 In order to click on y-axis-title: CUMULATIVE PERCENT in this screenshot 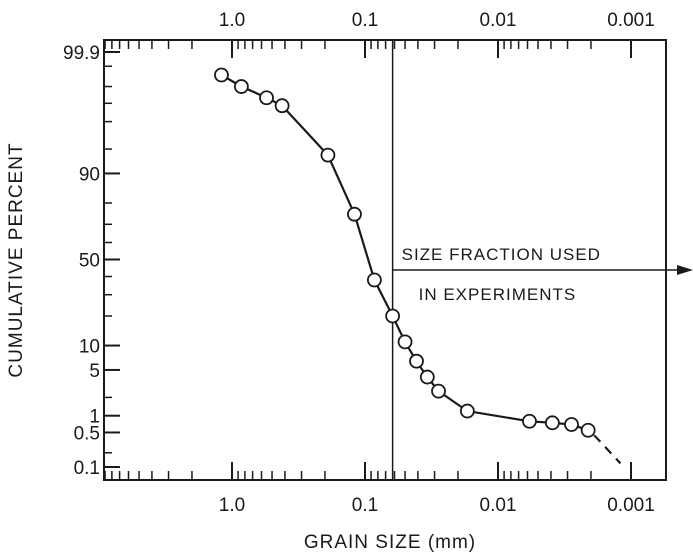, I will do `click(16, 259)`.